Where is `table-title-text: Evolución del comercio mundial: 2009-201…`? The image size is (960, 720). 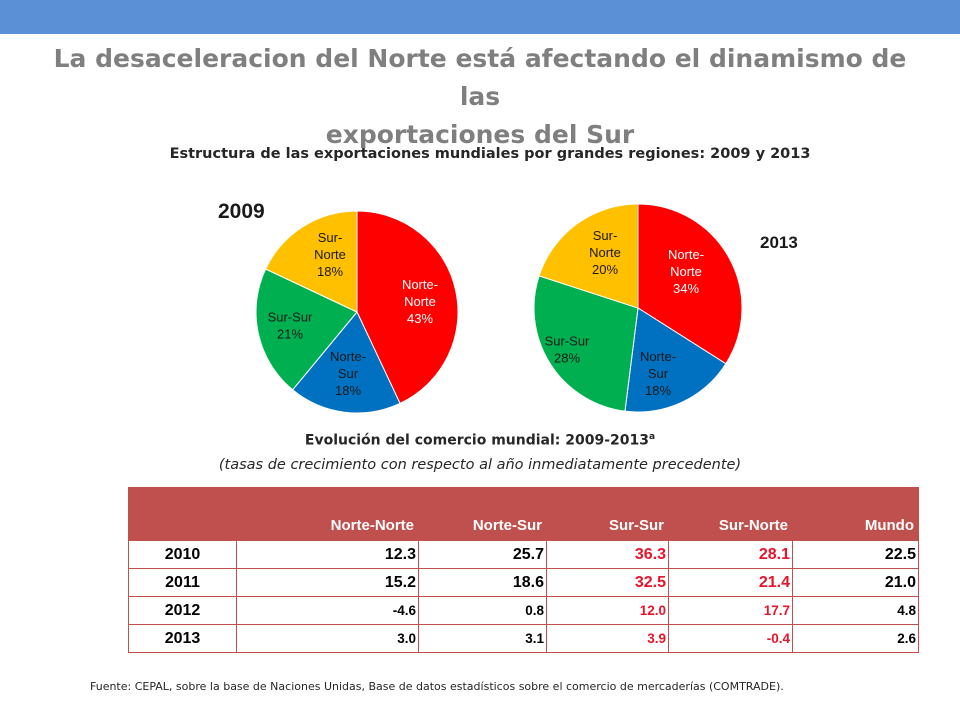
table-title-text: Evolución del comercio mundial: 2009-201… is located at coordinates (477, 440).